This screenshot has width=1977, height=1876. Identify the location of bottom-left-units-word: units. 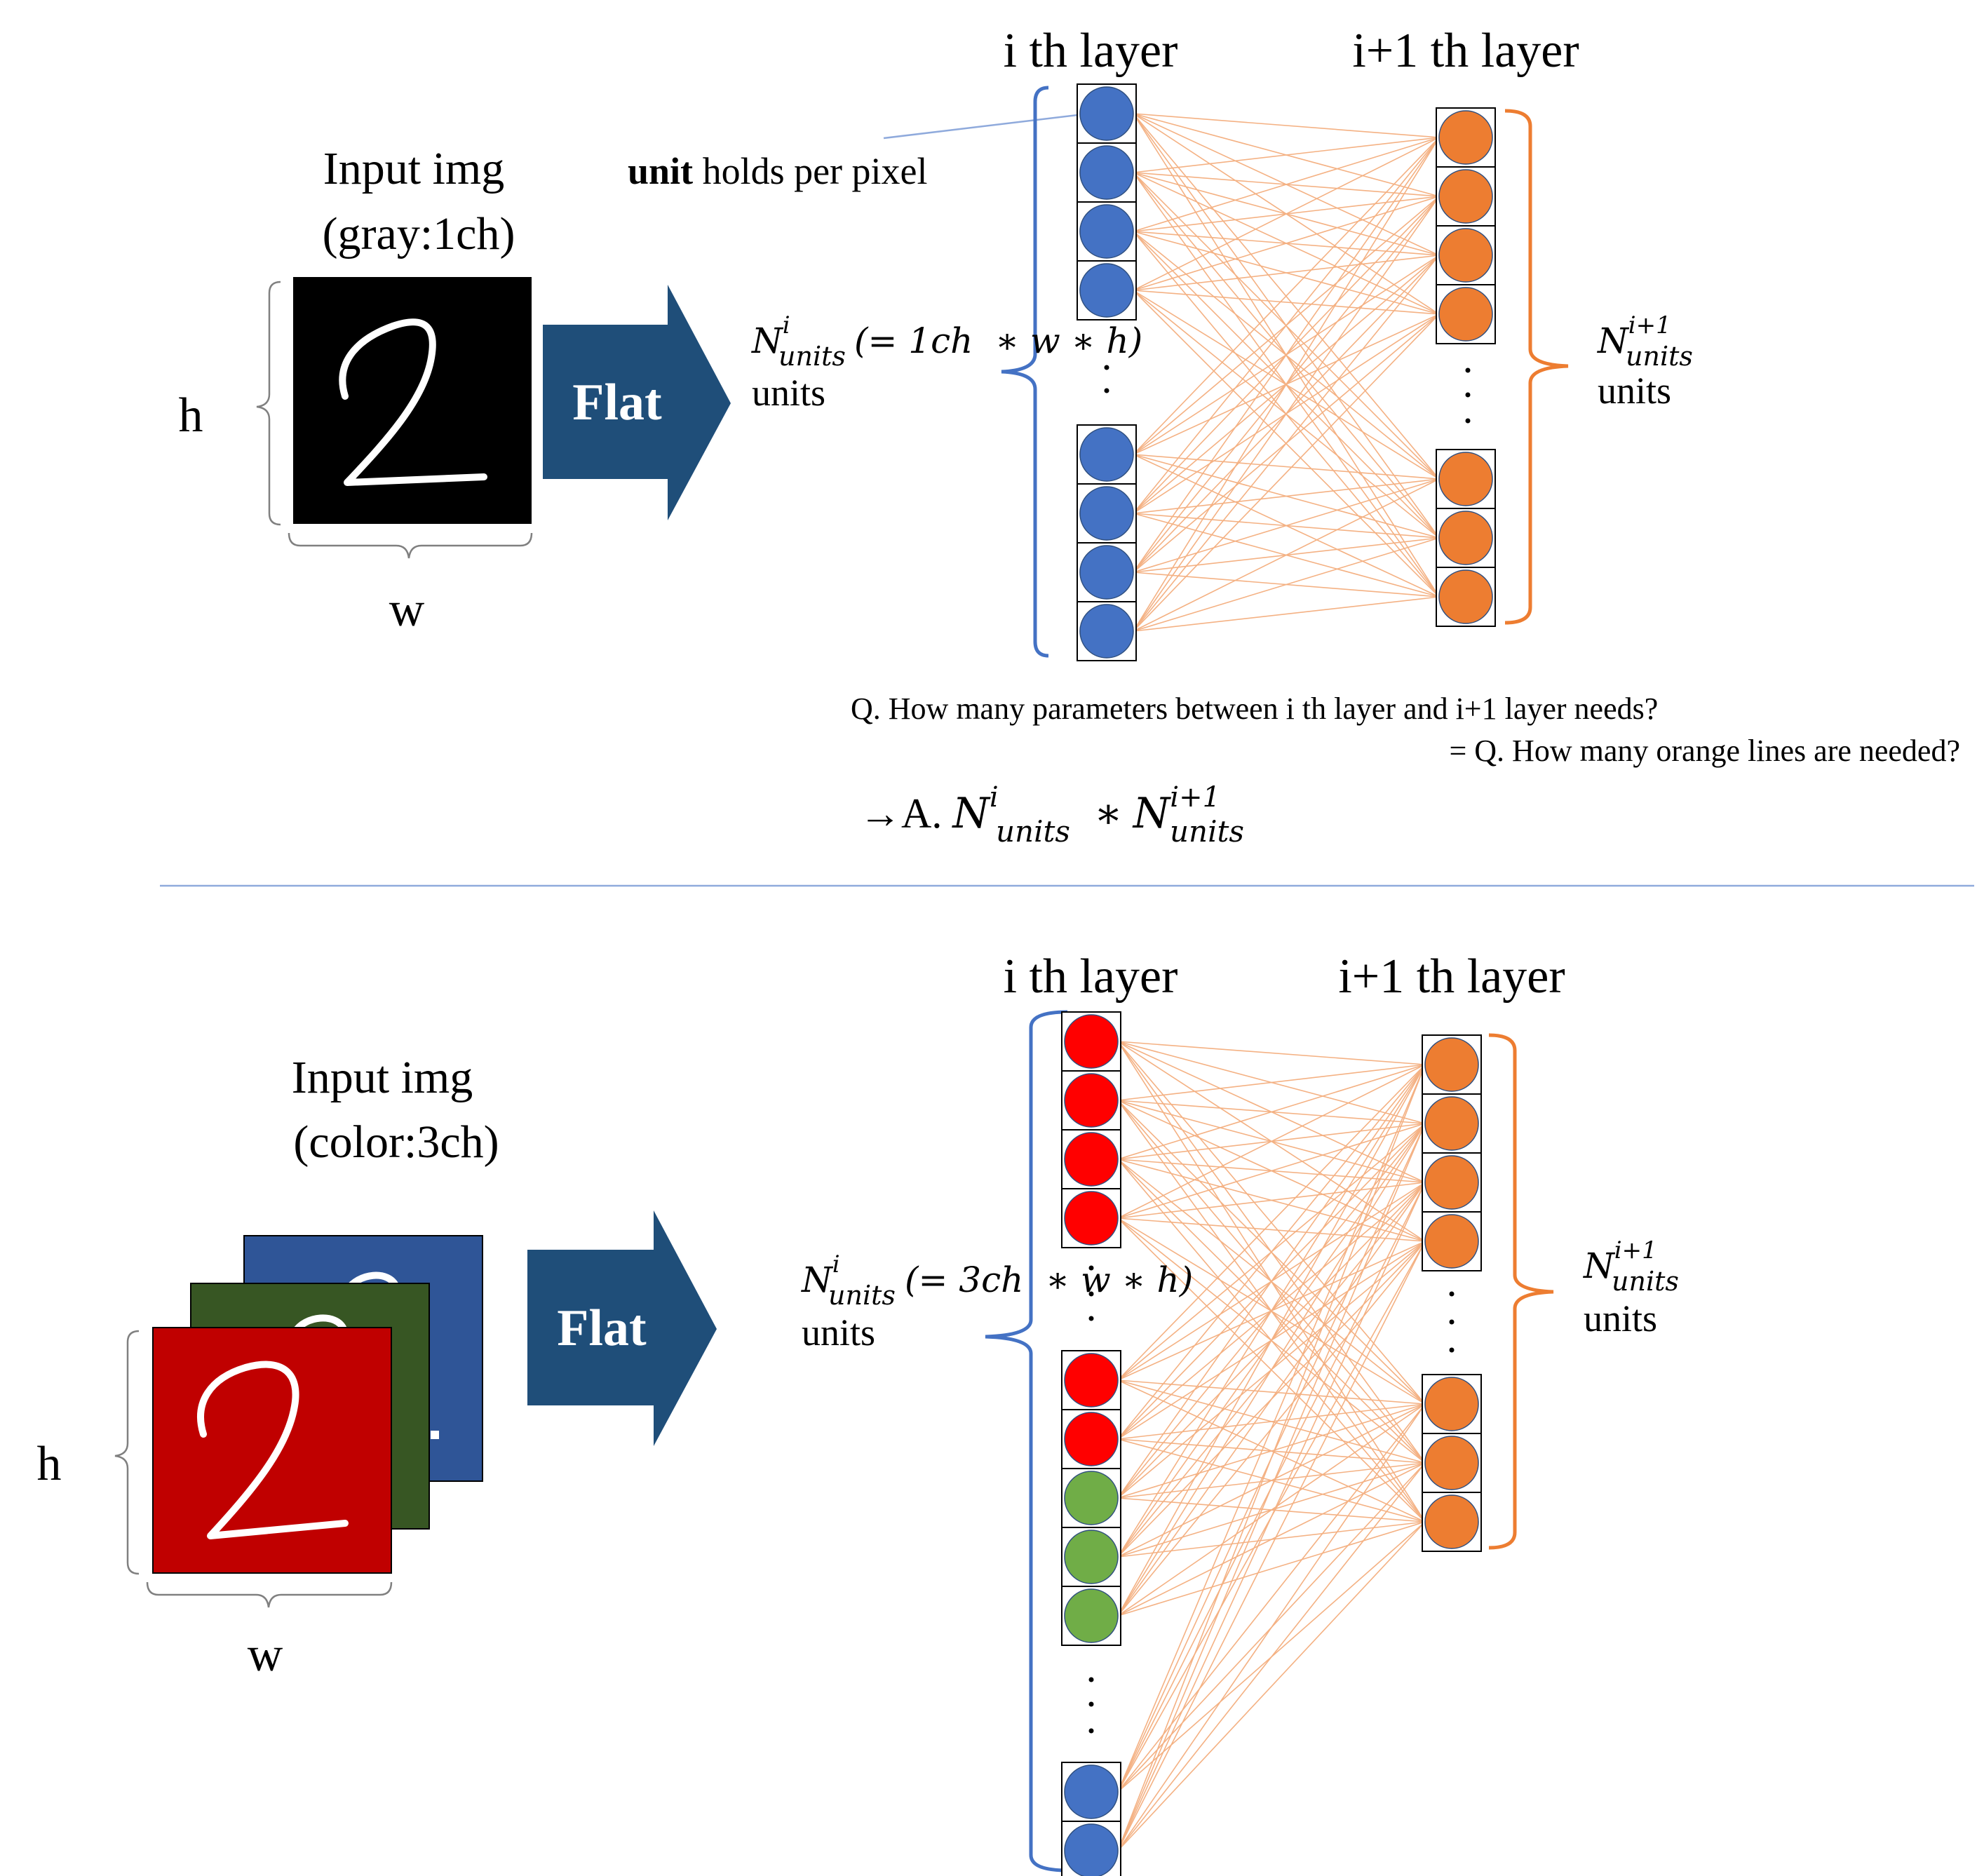
(839, 1332).